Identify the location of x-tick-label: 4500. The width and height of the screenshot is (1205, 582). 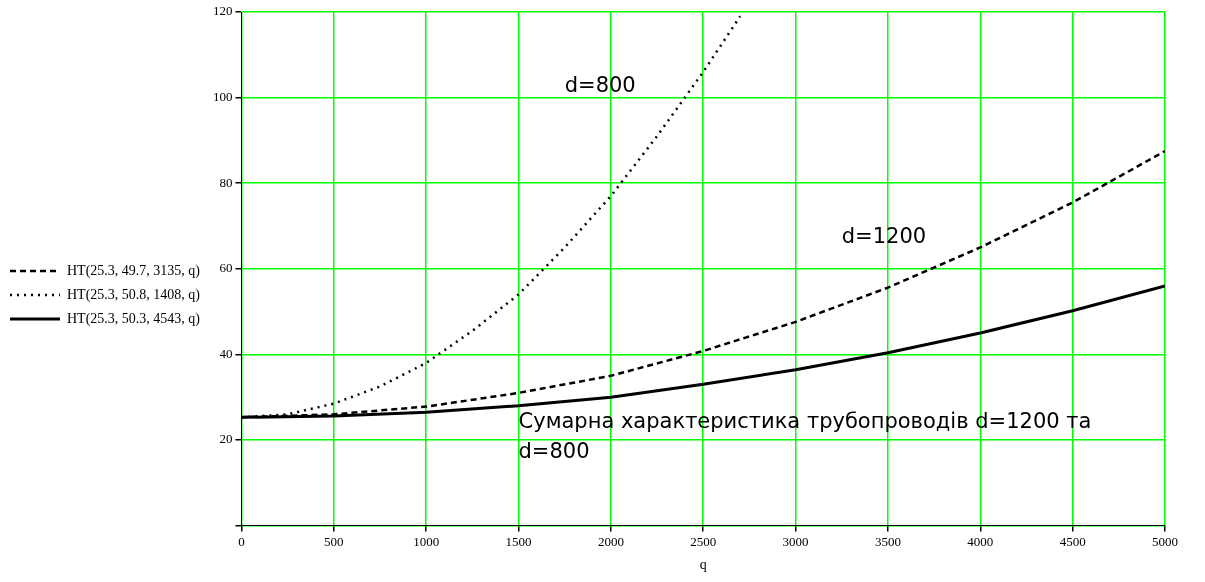
(1072, 541).